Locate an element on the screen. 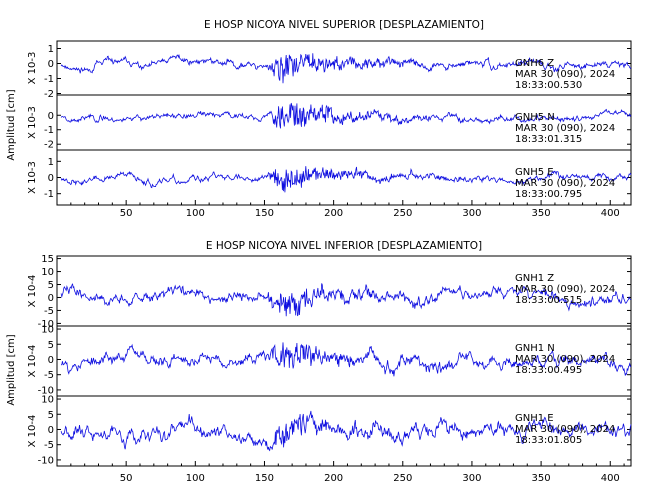 The width and height of the screenshot is (650, 500). time-label: 18:33:00.495 is located at coordinates (548, 370).